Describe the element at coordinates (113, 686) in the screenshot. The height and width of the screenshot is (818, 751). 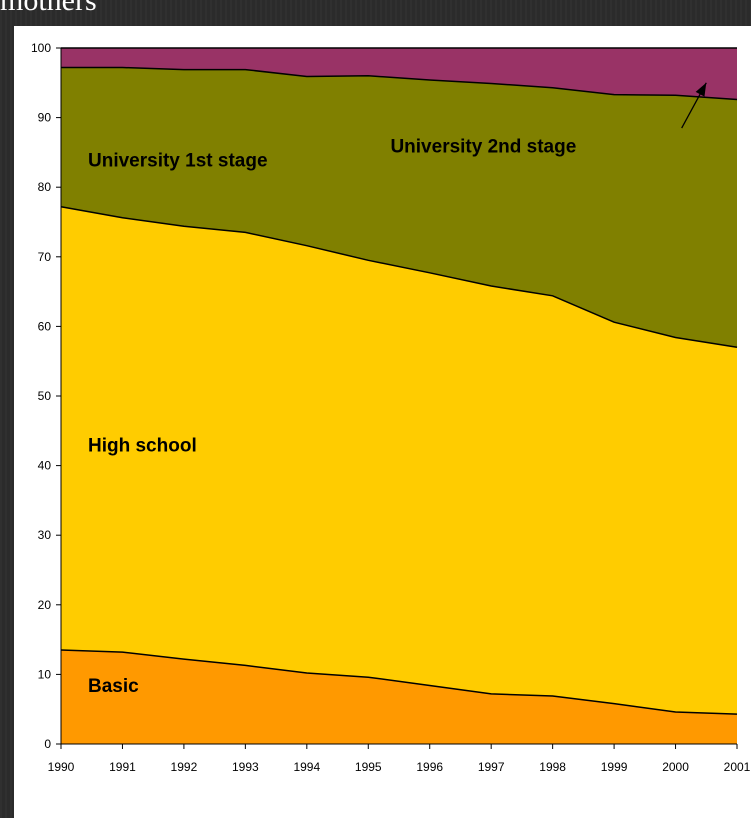
I see `label-basic: Basic` at that location.